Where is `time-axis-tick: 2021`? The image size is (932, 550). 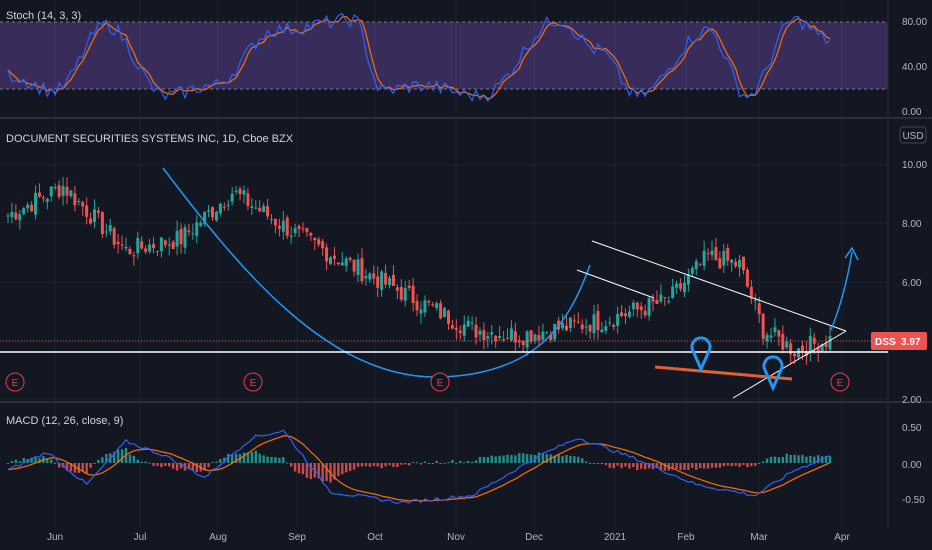
time-axis-tick: 2021 is located at coordinates (615, 537).